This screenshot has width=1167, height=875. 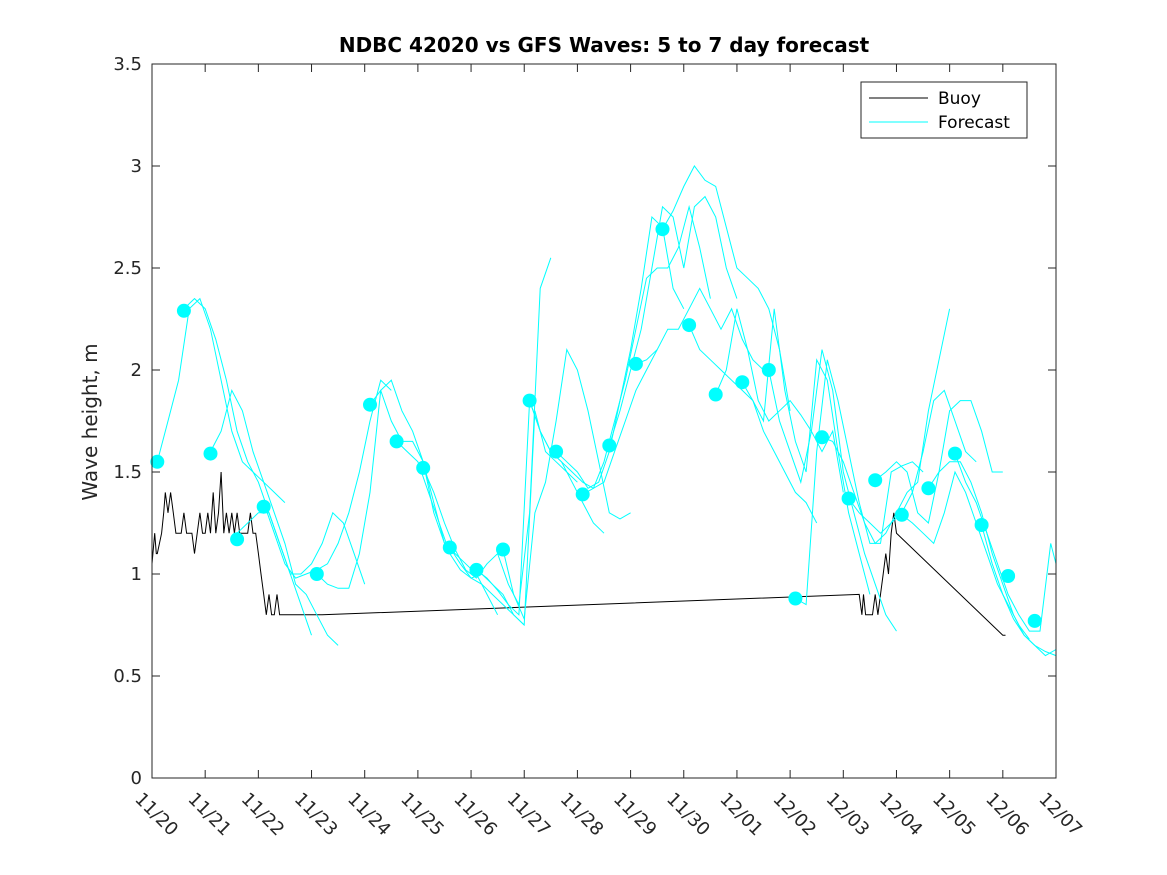 I want to click on y-tick-label: 0.5, so click(x=127, y=676).